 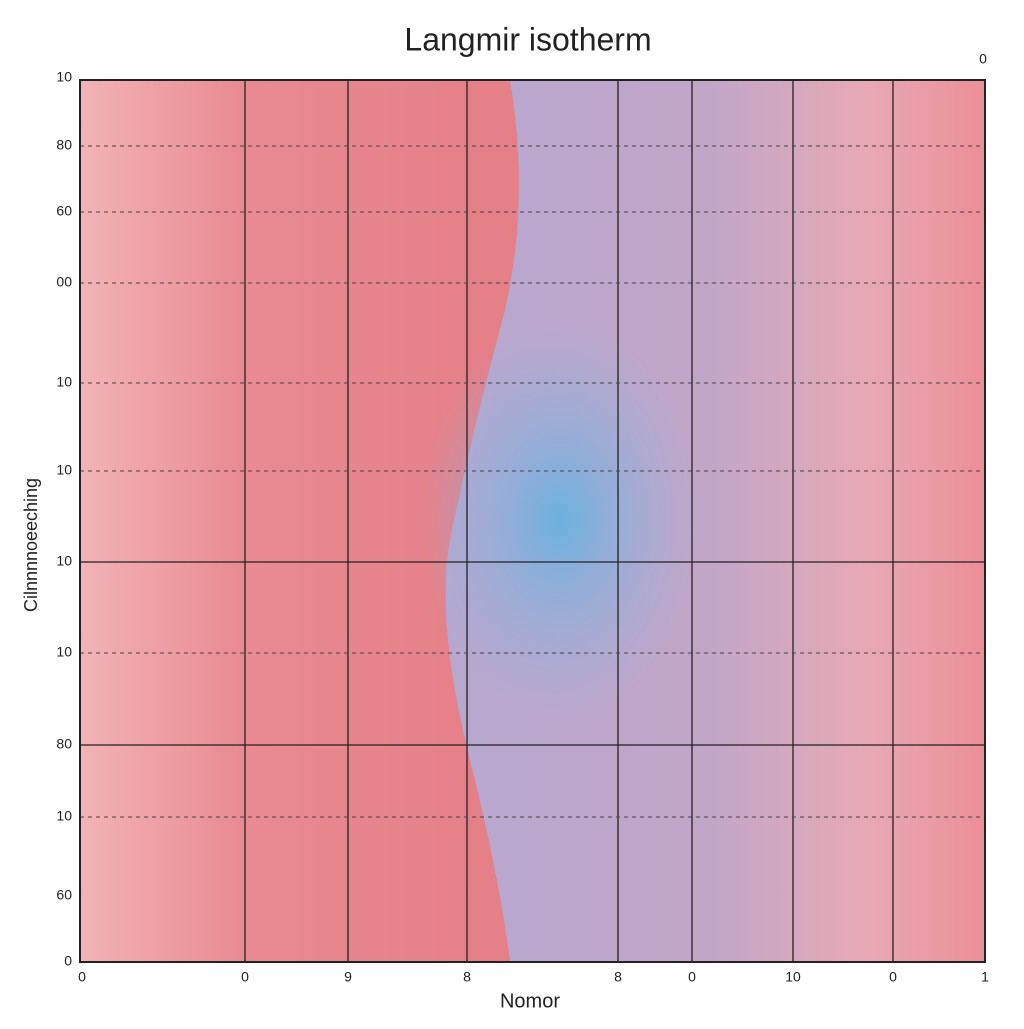 I want to click on y-tick-label: 00, so click(x=64, y=282).